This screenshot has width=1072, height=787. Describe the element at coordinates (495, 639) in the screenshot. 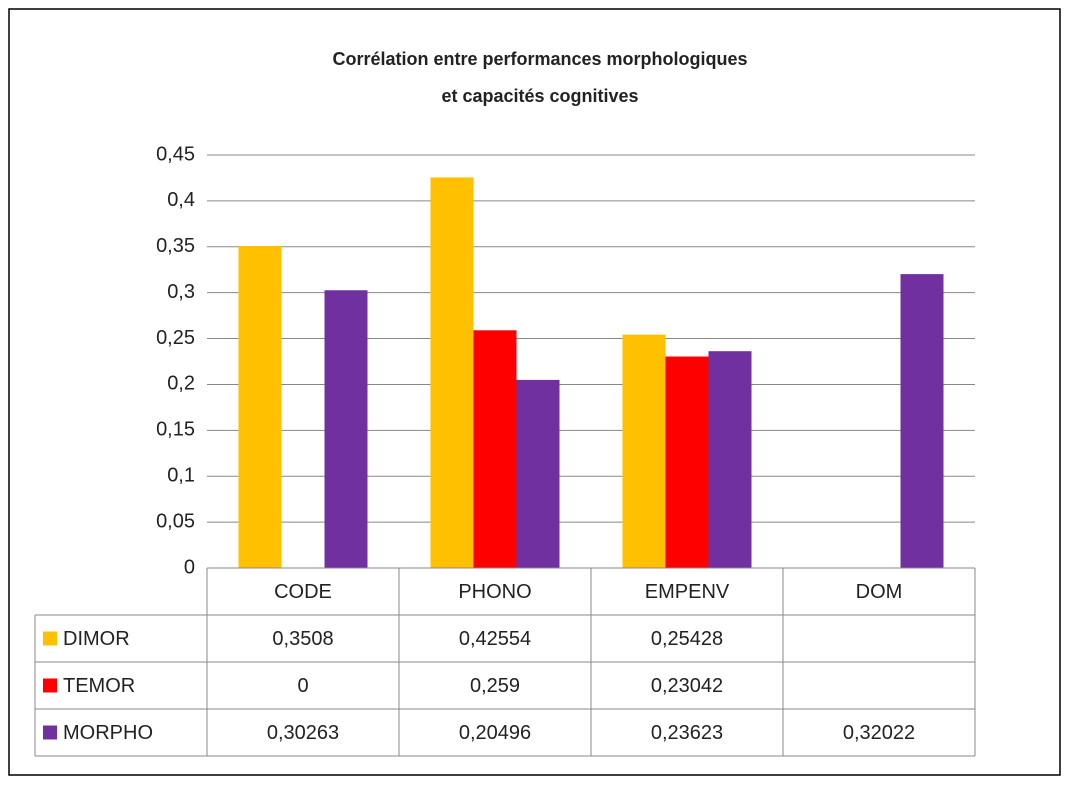

I see `table-value: 0,42554` at that location.